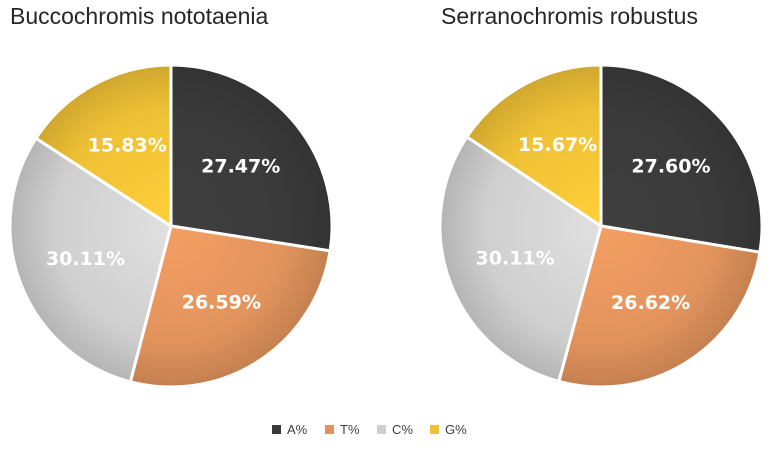 This screenshot has width=772, height=449. Describe the element at coordinates (456, 429) in the screenshot. I see `legend-label-g: G%` at that location.